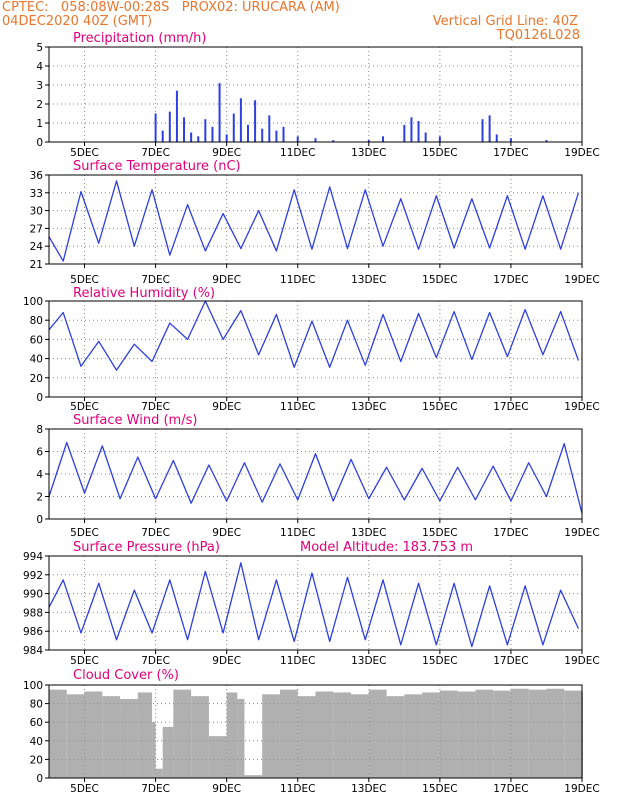 Image resolution: width=618 pixels, height=800 pixels. Describe the element at coordinates (439, 280) in the screenshot. I see `panel-2-xtick-label: 15DEC` at that location.